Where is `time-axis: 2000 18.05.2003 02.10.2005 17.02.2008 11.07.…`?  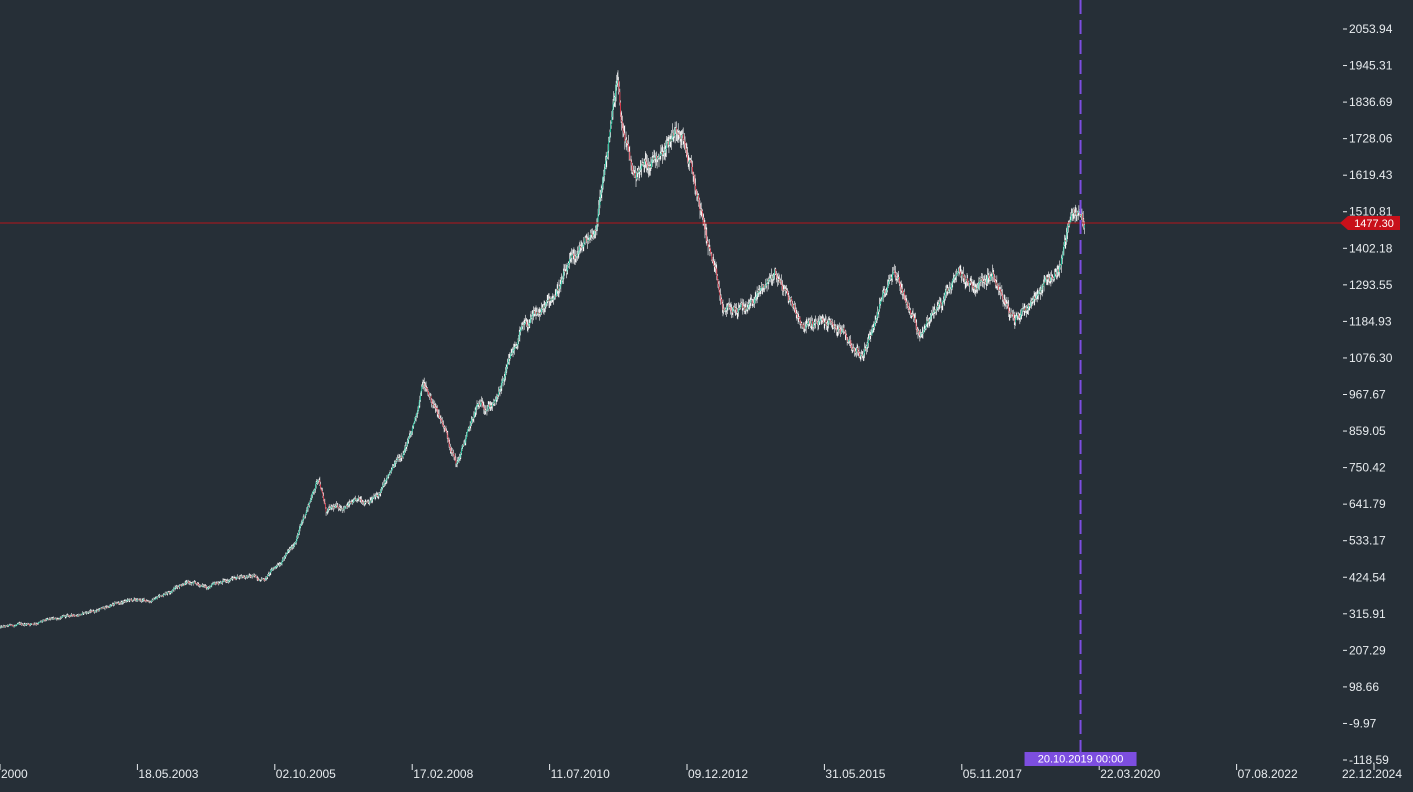 time-axis: 2000 18.05.2003 02.10.2005 17.02.2008 11.07.… is located at coordinates (701, 772).